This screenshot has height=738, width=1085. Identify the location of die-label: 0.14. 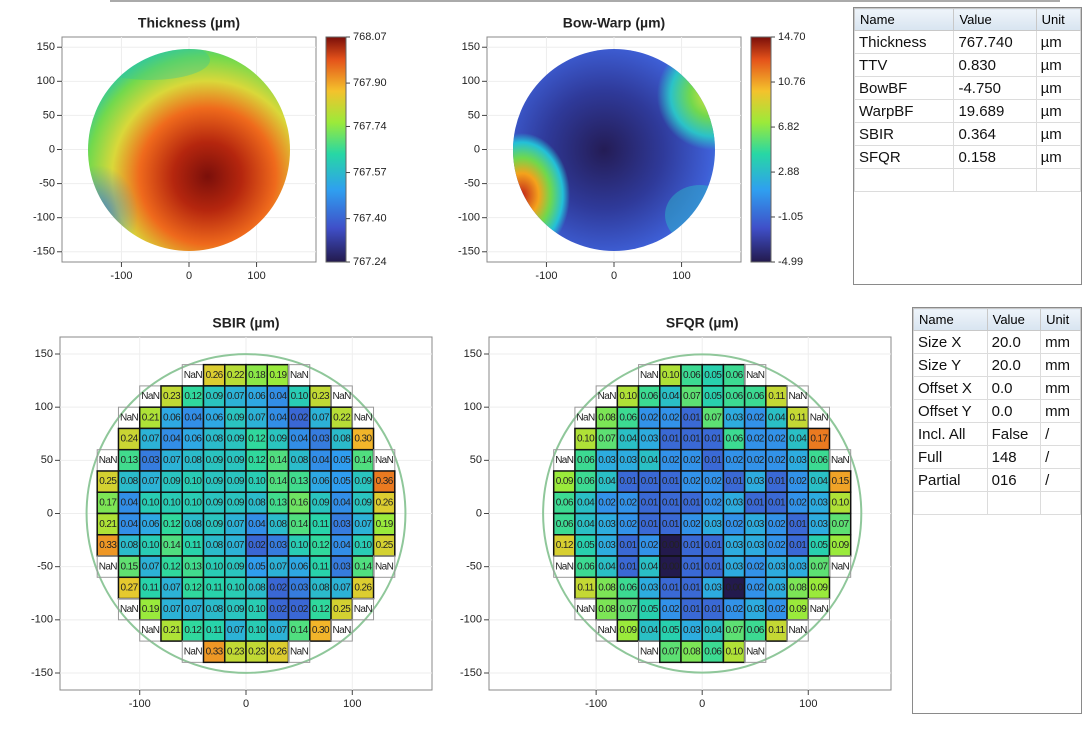
(278, 481).